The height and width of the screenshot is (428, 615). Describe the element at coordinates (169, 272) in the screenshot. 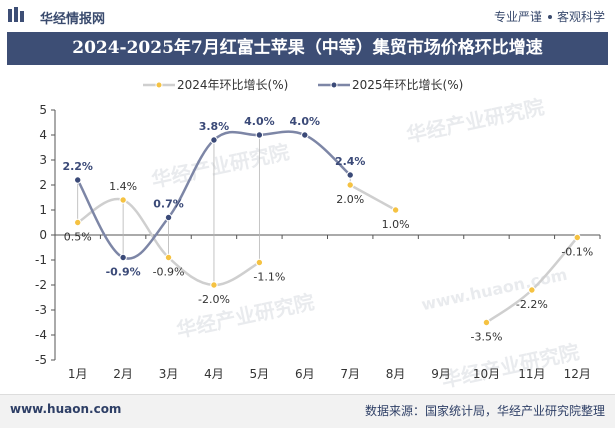

I see `data-label-2024: -0.9%` at that location.